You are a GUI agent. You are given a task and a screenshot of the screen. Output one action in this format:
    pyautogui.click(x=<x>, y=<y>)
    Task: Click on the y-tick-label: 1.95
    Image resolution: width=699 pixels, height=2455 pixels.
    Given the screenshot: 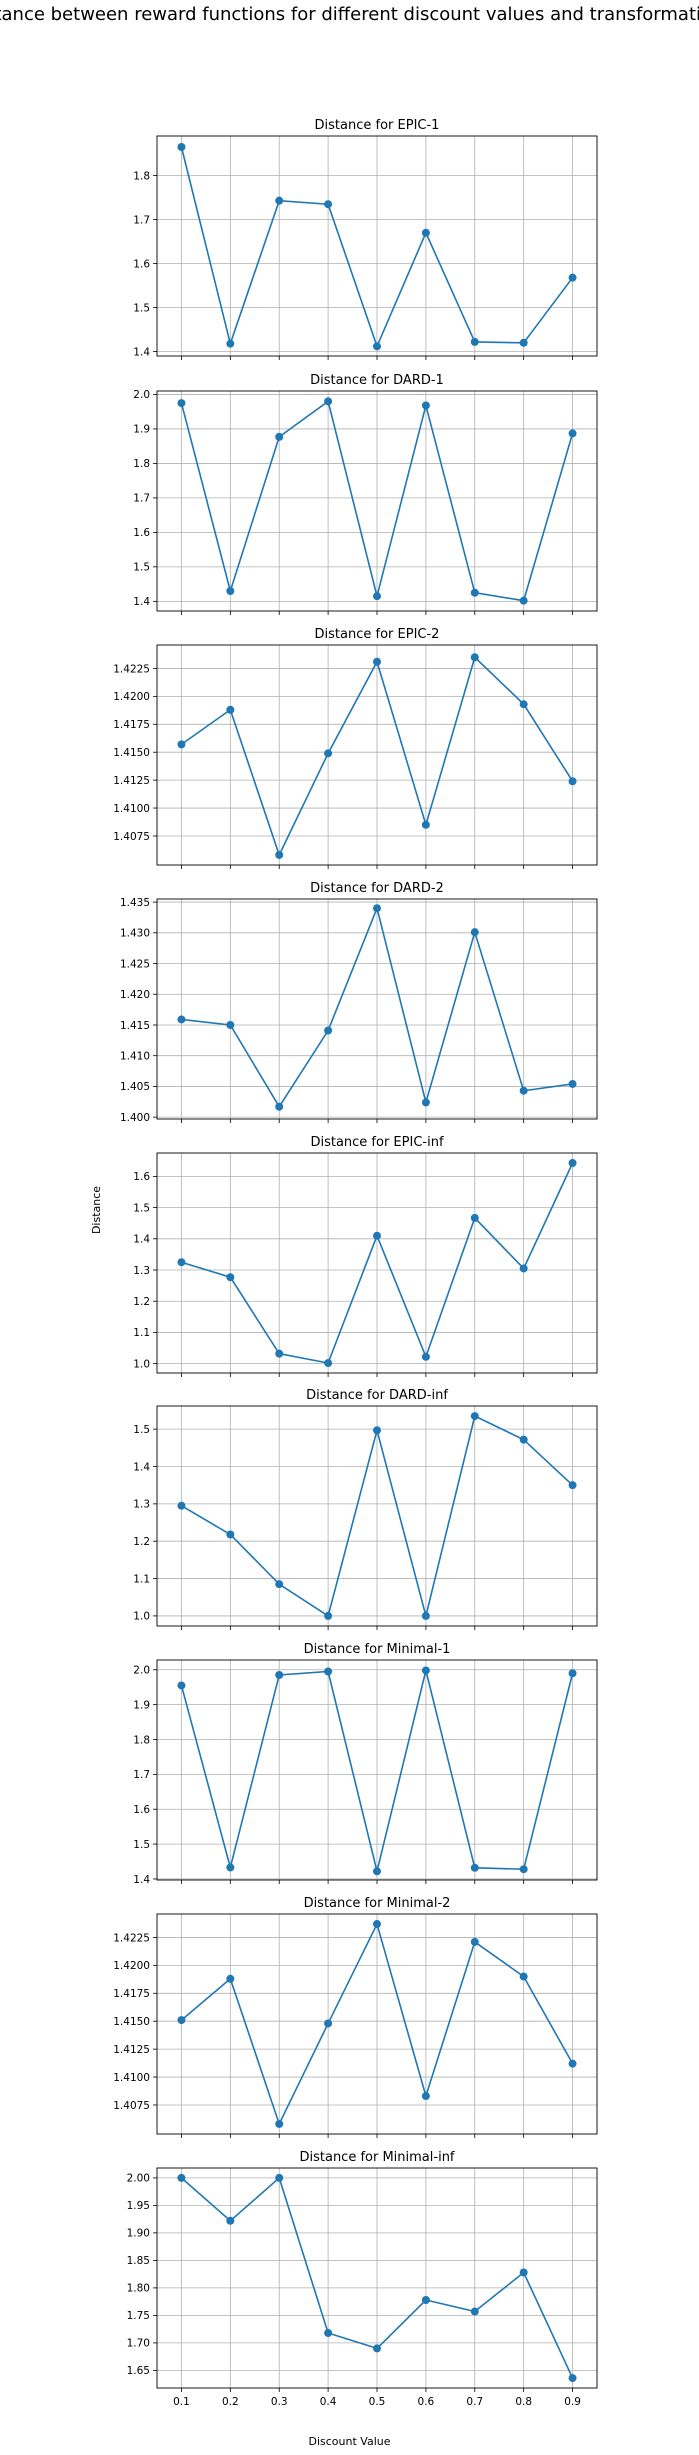 What is the action you would take?
    pyautogui.click(x=138, y=2206)
    